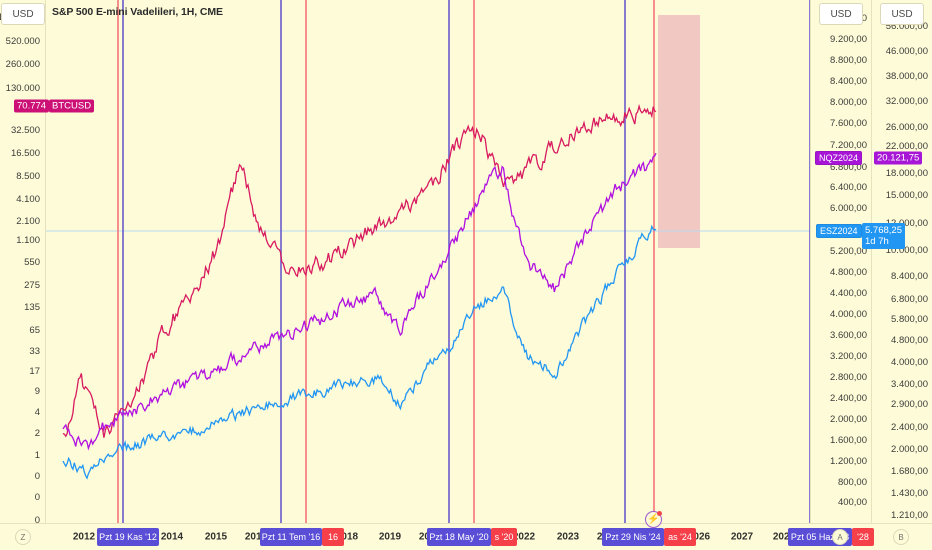 The width and height of the screenshot is (932, 550). I want to click on nqz2024-symbol-label: NQZ2024, so click(839, 158).